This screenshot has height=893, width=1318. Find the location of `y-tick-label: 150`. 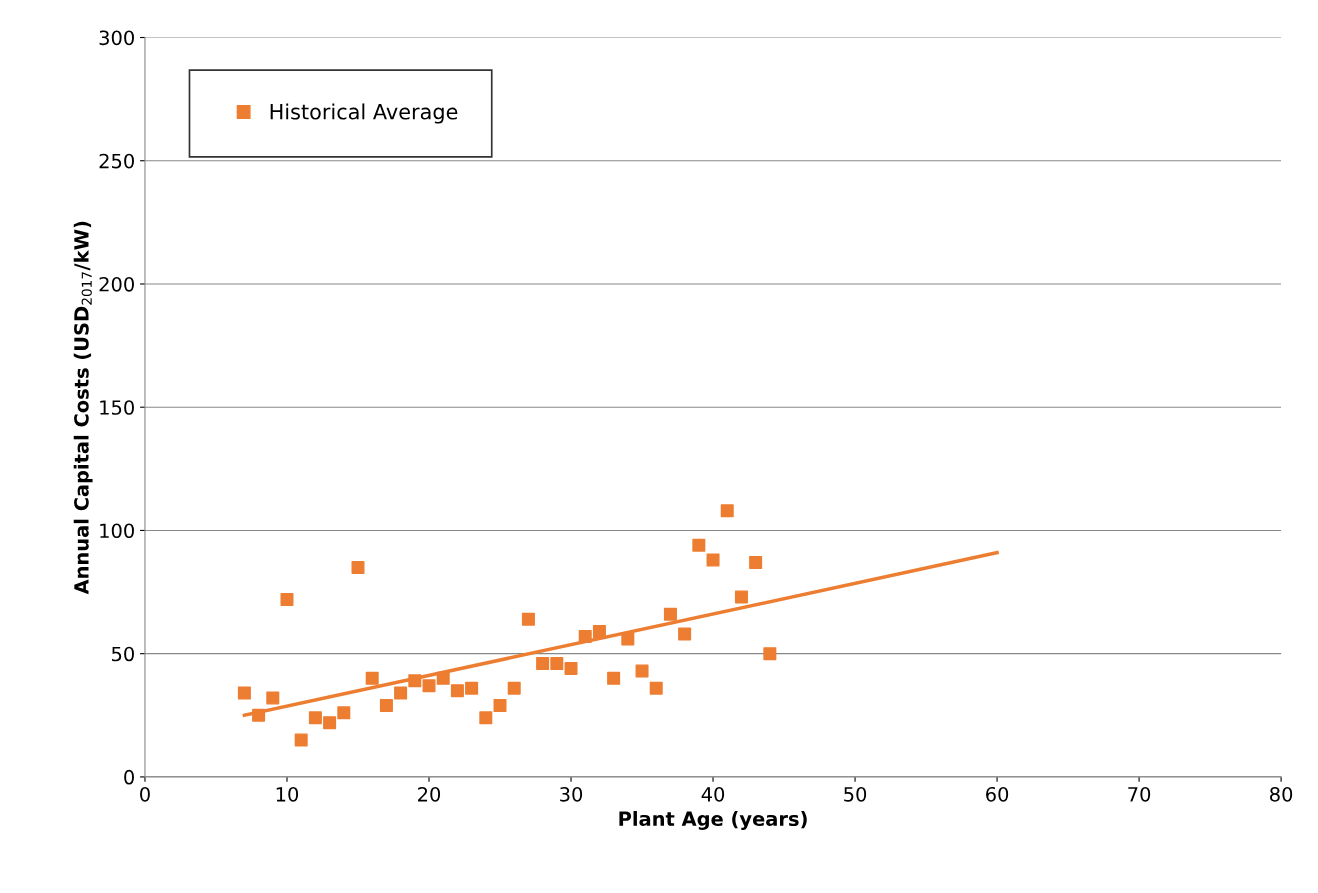

y-tick-label: 150 is located at coordinates (117, 407).